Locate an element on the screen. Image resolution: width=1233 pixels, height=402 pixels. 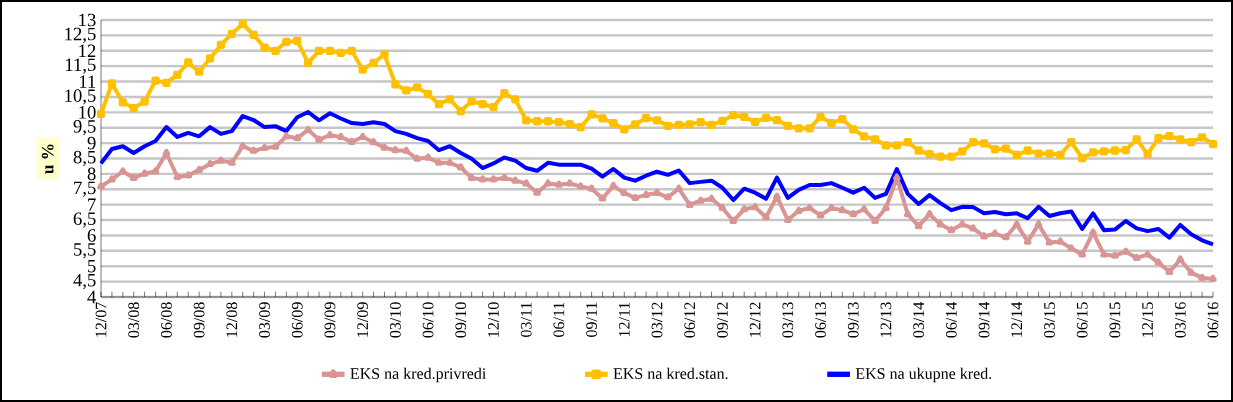
x-tick-label: 09/11 is located at coordinates (591, 319).